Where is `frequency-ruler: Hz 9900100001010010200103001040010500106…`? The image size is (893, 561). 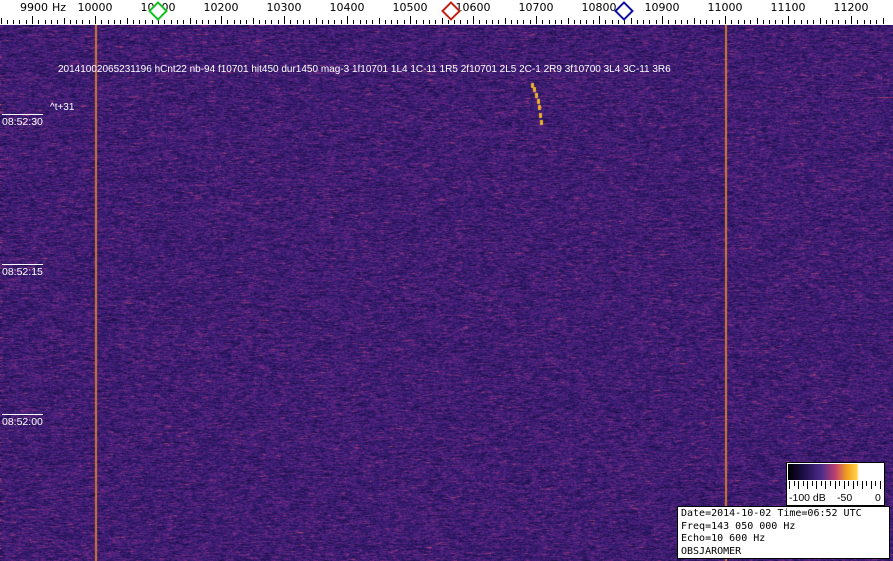 frequency-ruler: Hz 9900100001010010200103001040010500106… is located at coordinates (446, 12).